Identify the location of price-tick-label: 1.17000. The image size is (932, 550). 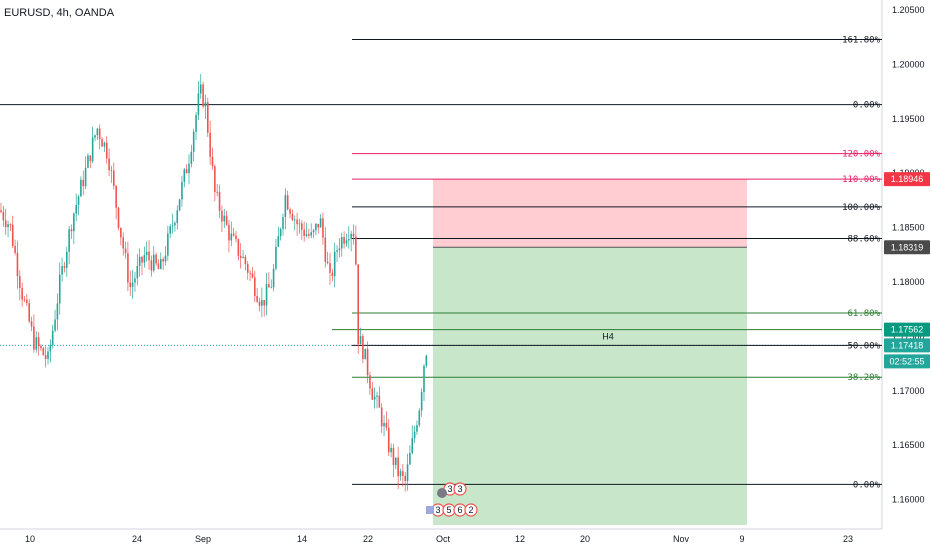
(908, 391).